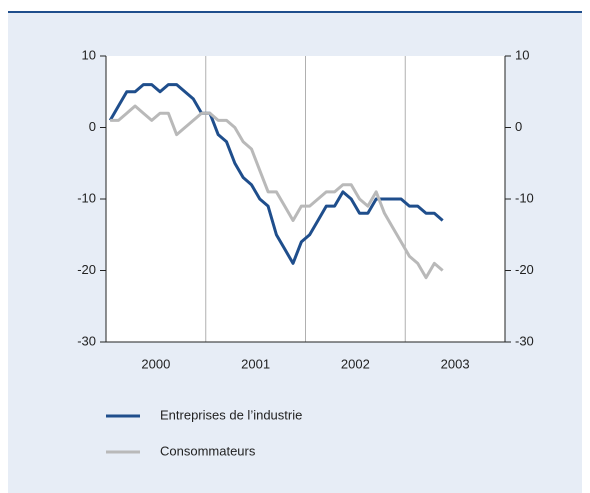 The height and width of the screenshot is (493, 590). Describe the element at coordinates (86, 269) in the screenshot. I see `y-tick-label: -20` at that location.